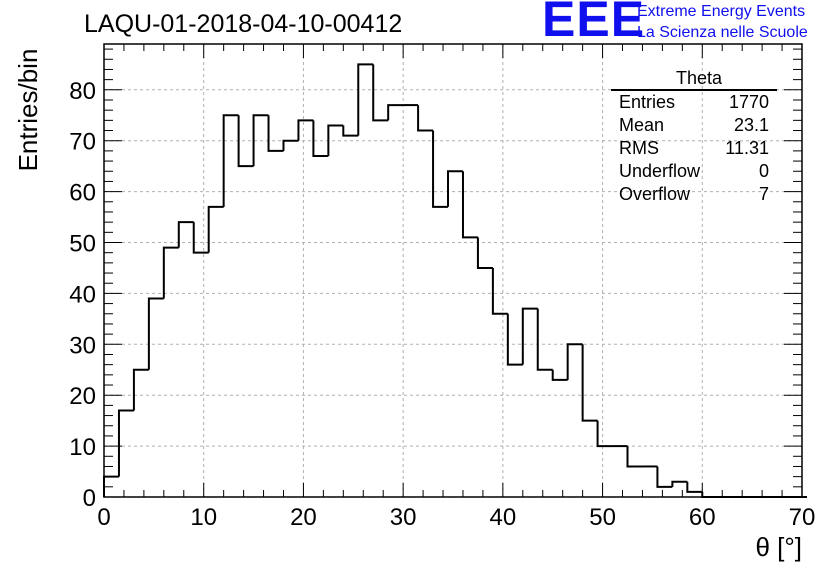  Describe the element at coordinates (503, 517) in the screenshot. I see `x-tick-label: 40` at that location.